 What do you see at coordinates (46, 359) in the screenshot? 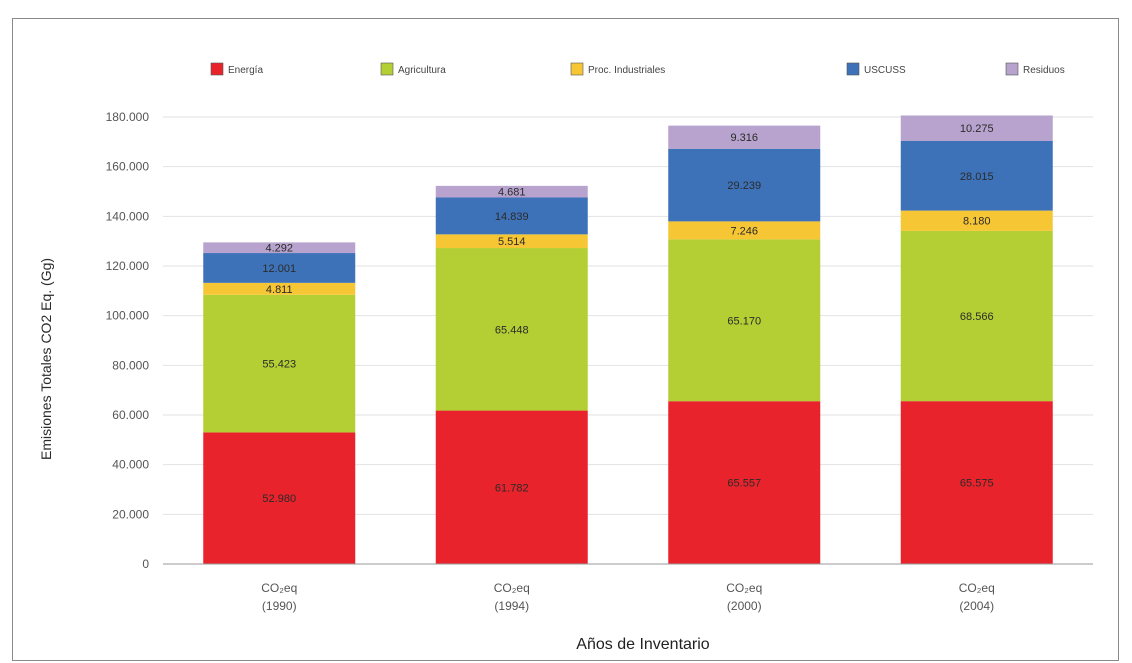
I see `y-axis-title: Emisiones Totales CO2 Eq. (Gg)` at bounding box center [46, 359].